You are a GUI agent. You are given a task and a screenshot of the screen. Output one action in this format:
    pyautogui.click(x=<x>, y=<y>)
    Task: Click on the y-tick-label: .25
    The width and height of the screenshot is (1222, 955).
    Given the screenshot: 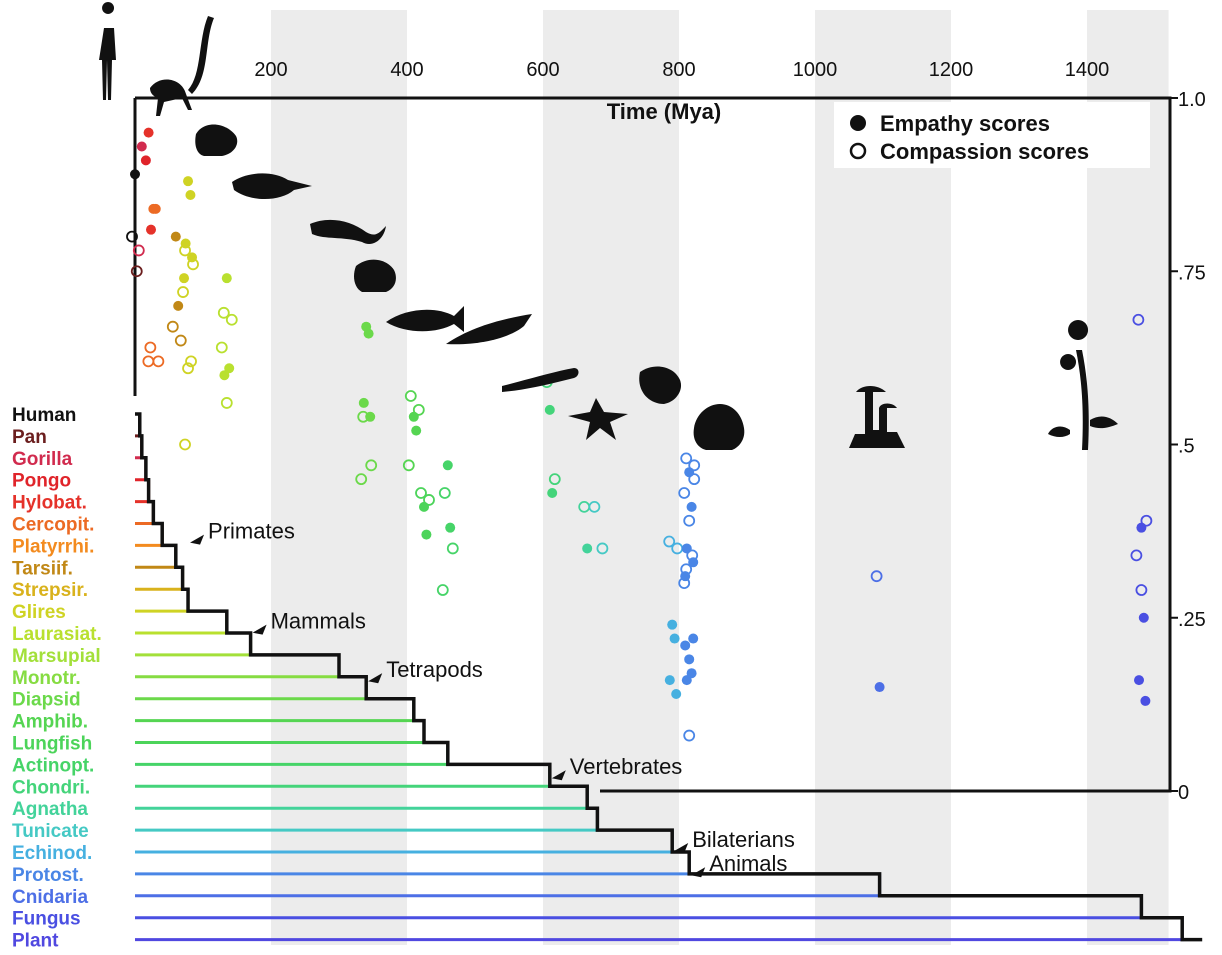 What is the action you would take?
    pyautogui.click(x=1192, y=620)
    